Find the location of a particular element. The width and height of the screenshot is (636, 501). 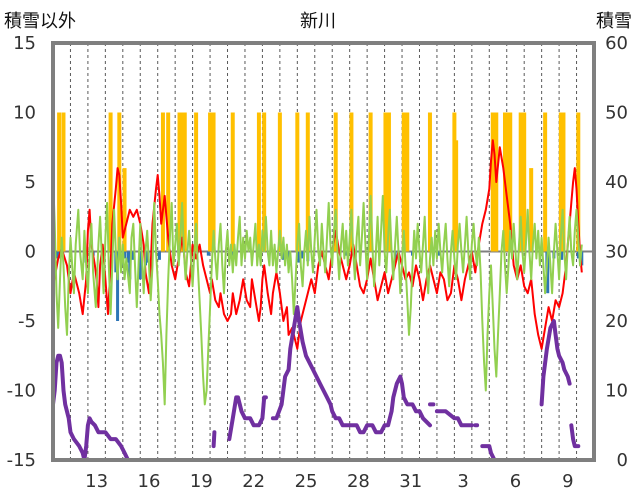

x-ticks: 13 16 19 22 25 28 31 3 6 9 is located at coordinates (329, 481).